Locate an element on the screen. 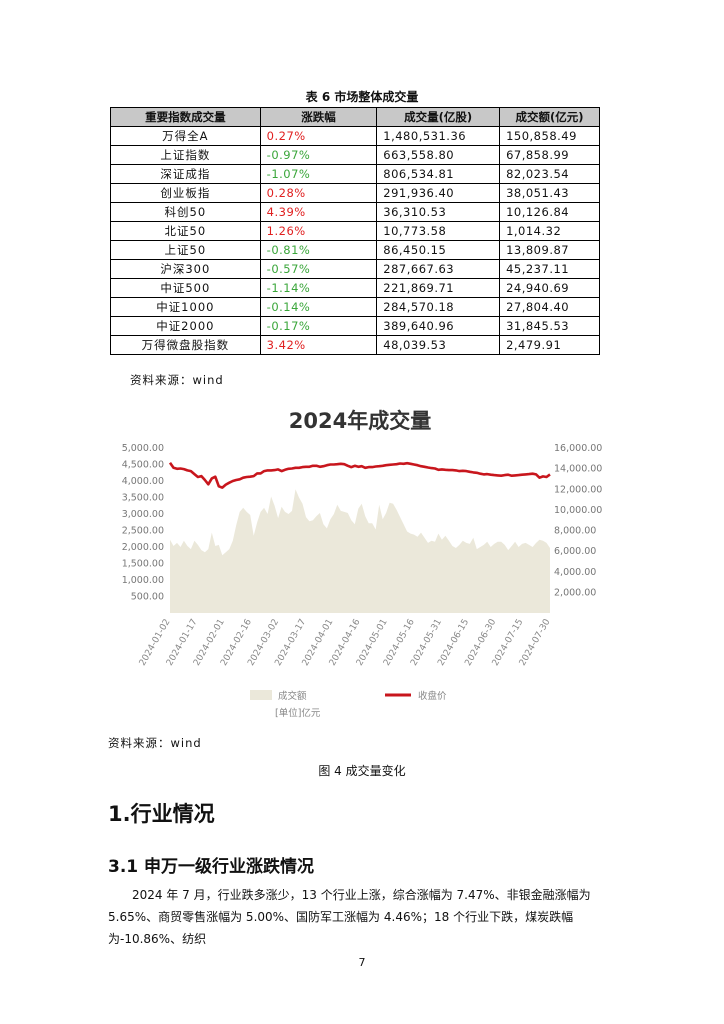  subsection-heading: 3.1 申万一级行业涨跌情况 is located at coordinates (211, 867).